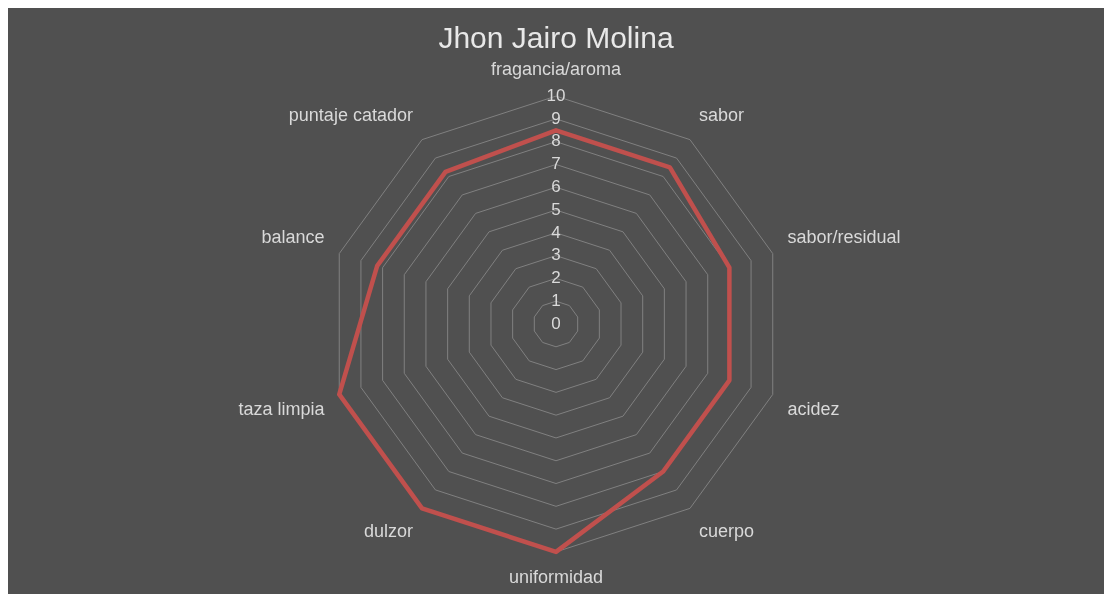 The width and height of the screenshot is (1112, 602). Describe the element at coordinates (556, 300) in the screenshot. I see `y-tick-label: 1` at that location.